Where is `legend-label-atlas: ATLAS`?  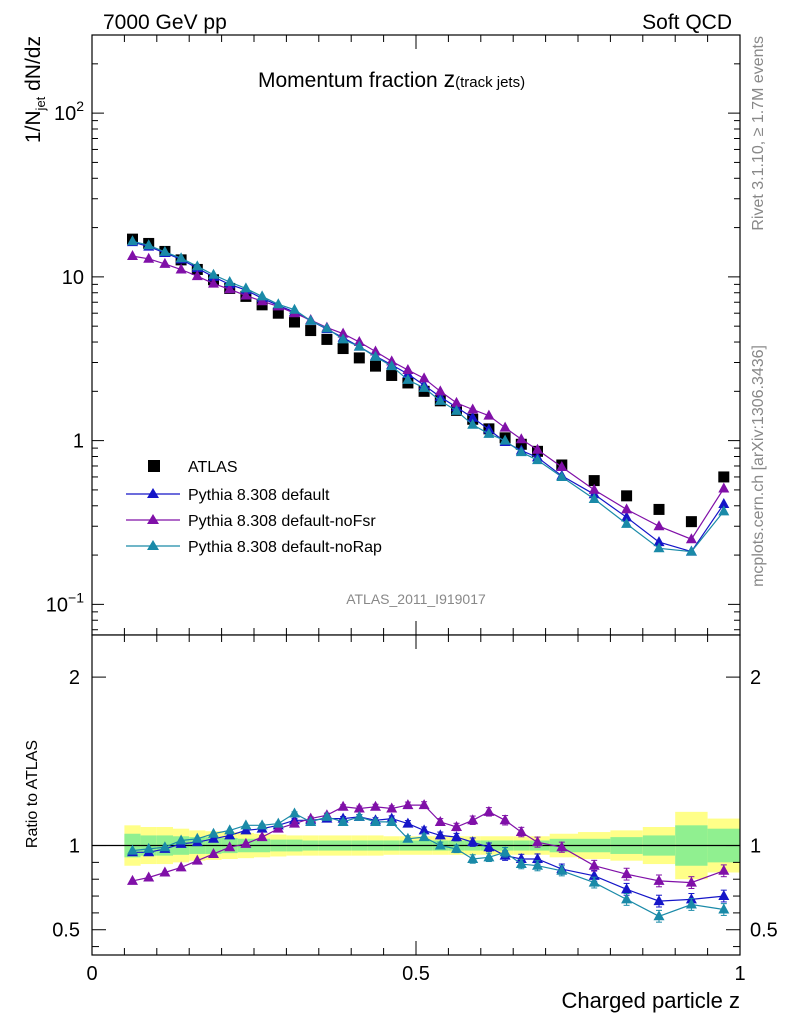
legend-label-atlas: ATLAS is located at coordinates (213, 467).